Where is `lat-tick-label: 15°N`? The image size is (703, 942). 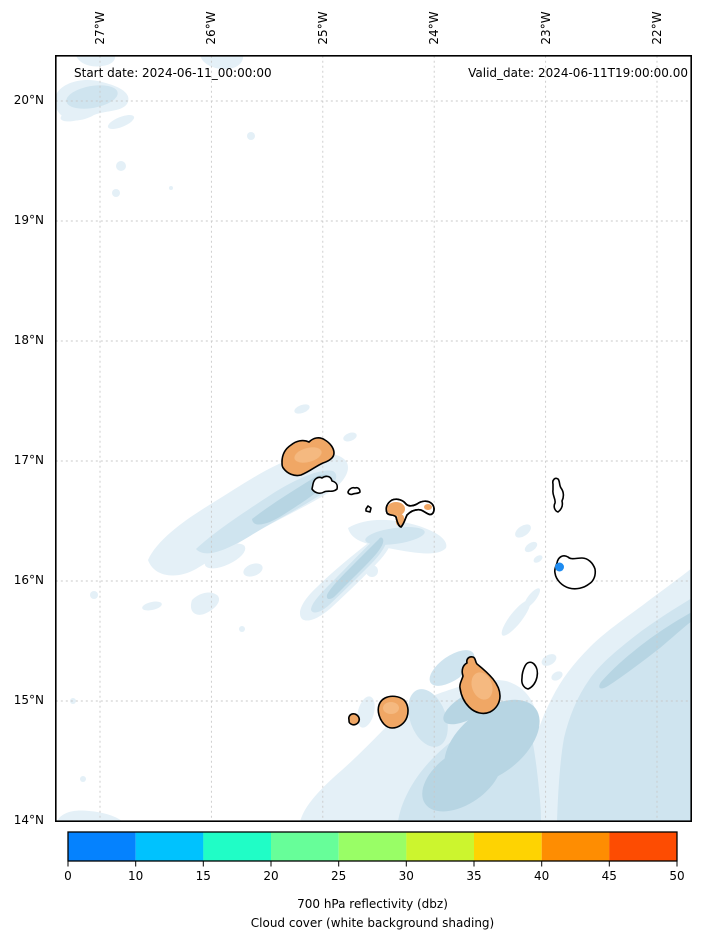
lat-tick-label: 15°N is located at coordinates (28, 700).